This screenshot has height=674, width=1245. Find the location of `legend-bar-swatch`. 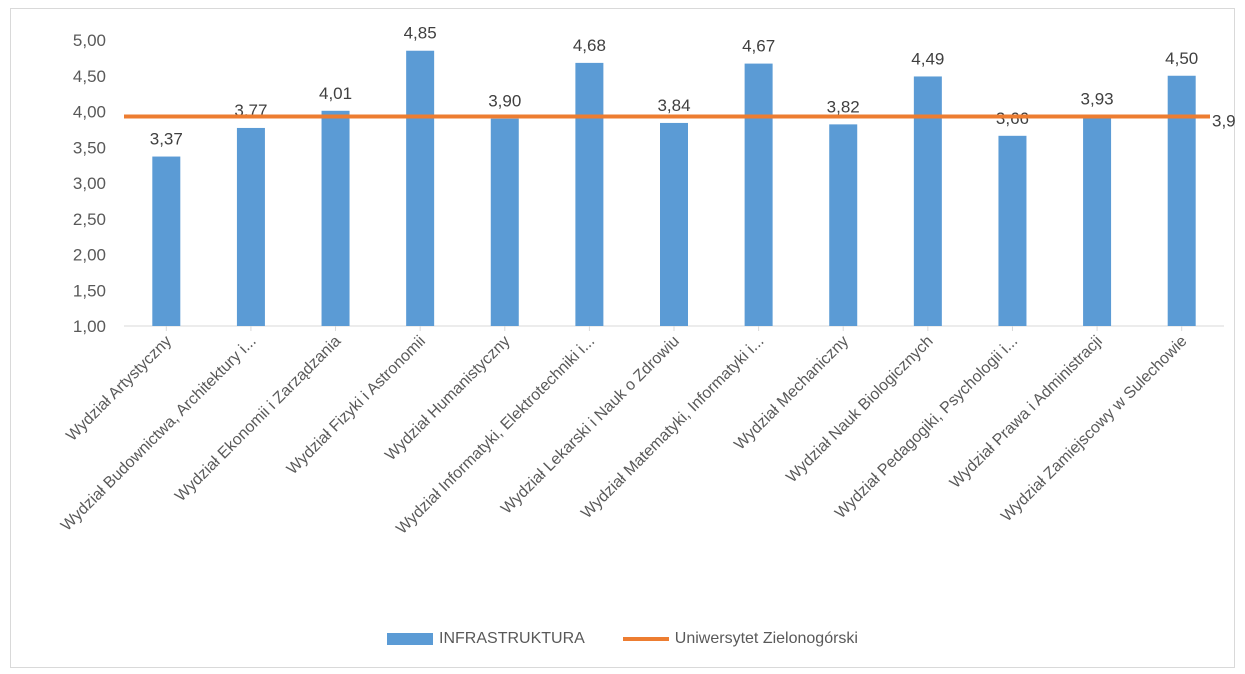

legend-bar-swatch is located at coordinates (410, 639).